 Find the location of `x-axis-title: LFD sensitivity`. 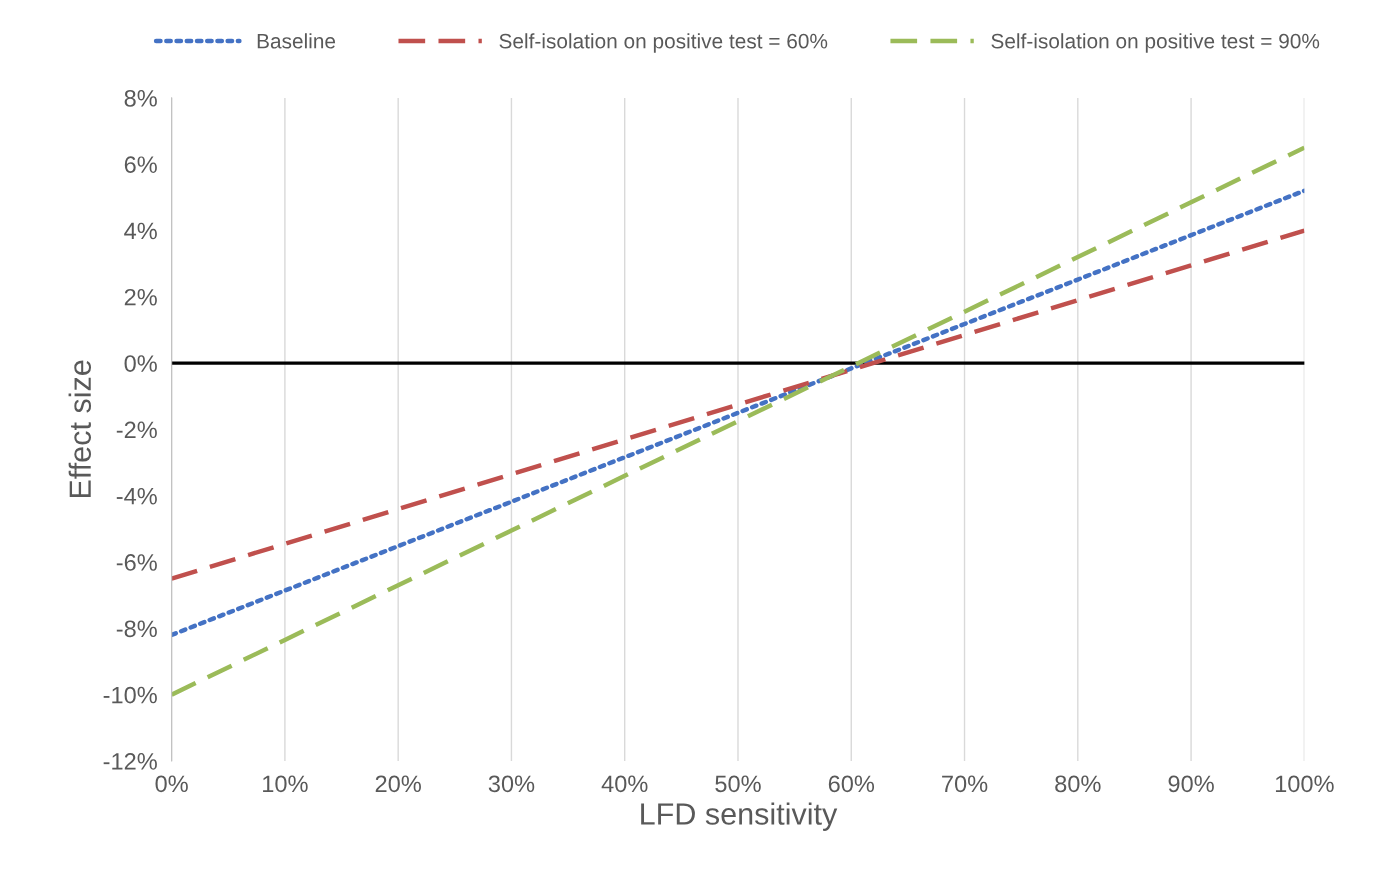

x-axis-title: LFD sensitivity is located at coordinates (739, 816).